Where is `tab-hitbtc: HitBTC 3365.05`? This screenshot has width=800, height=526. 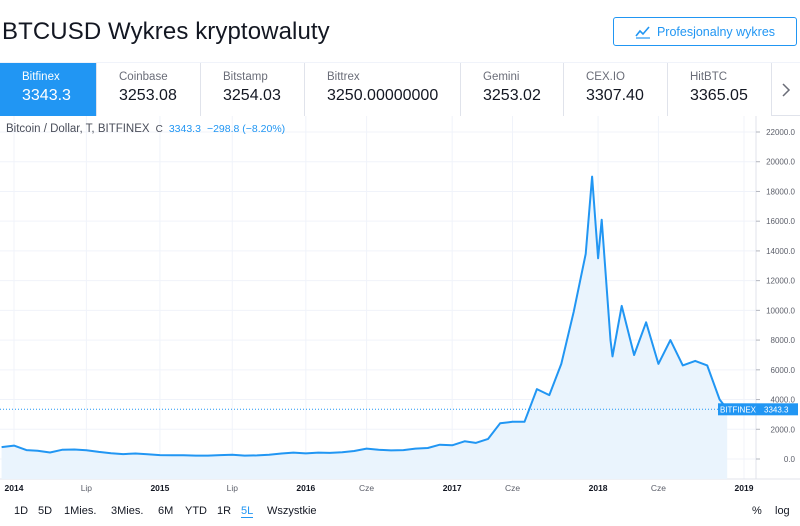
tab-hitbtc: HitBTC 3365.05 is located at coordinates (720, 89).